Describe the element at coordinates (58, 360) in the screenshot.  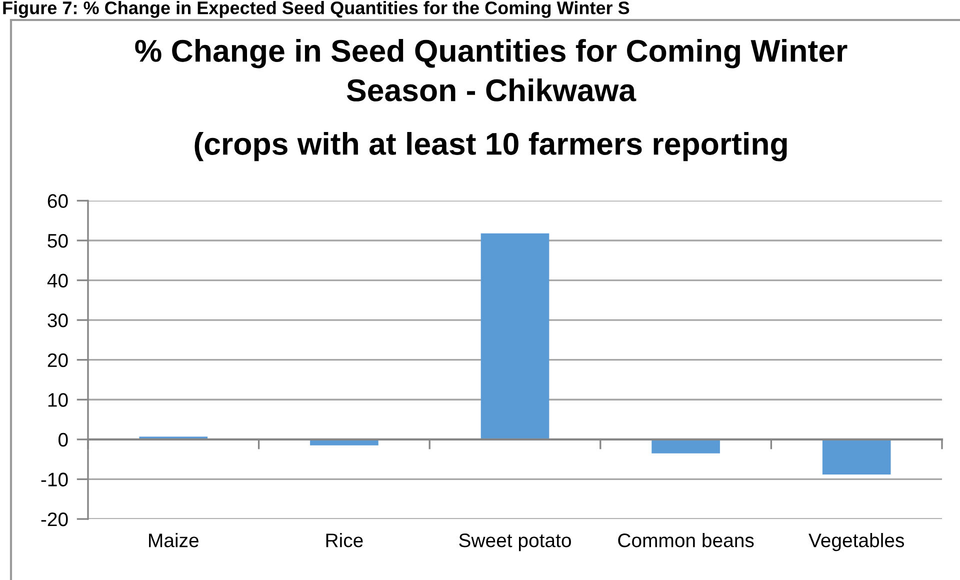
I see `y-tick-label: 20` at that location.